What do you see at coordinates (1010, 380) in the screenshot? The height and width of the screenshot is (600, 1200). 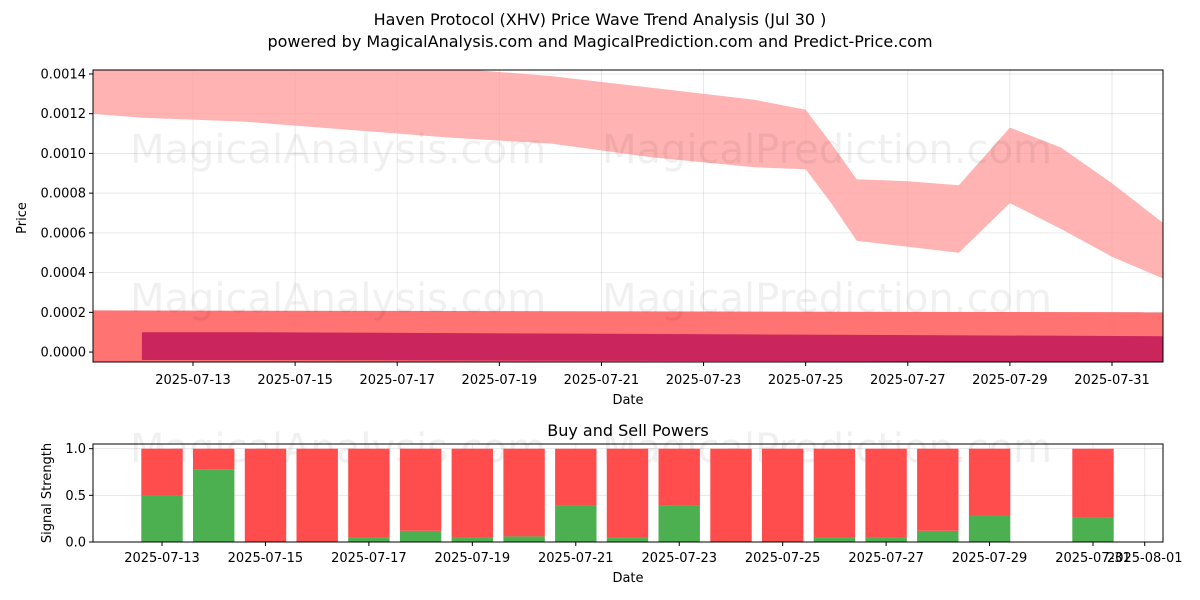 I see `price-xtick-label-8: 2025-07-29` at bounding box center [1010, 380].